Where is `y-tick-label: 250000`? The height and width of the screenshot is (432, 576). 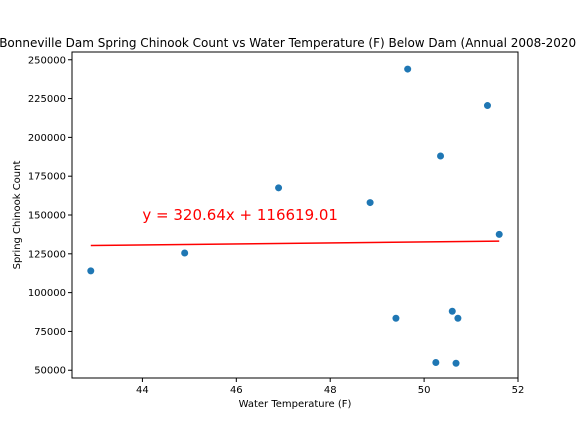 y-tick-label: 250000 is located at coordinates (47, 60).